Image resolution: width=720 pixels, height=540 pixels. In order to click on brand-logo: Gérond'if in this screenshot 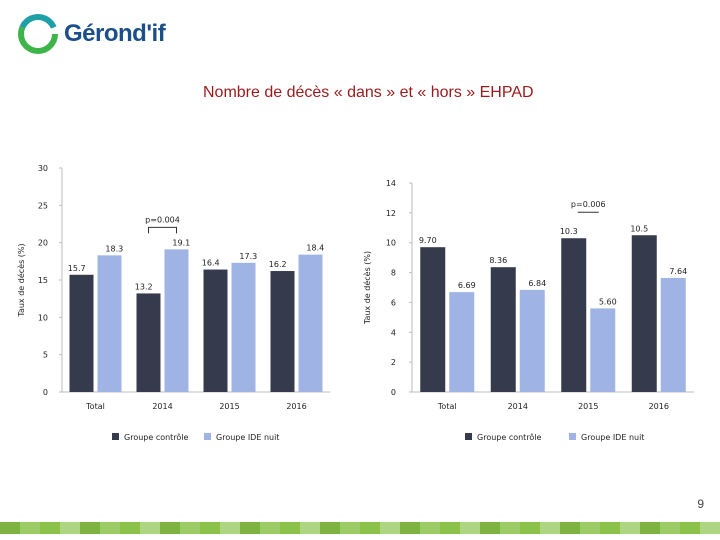, I will do `click(93, 35)`.